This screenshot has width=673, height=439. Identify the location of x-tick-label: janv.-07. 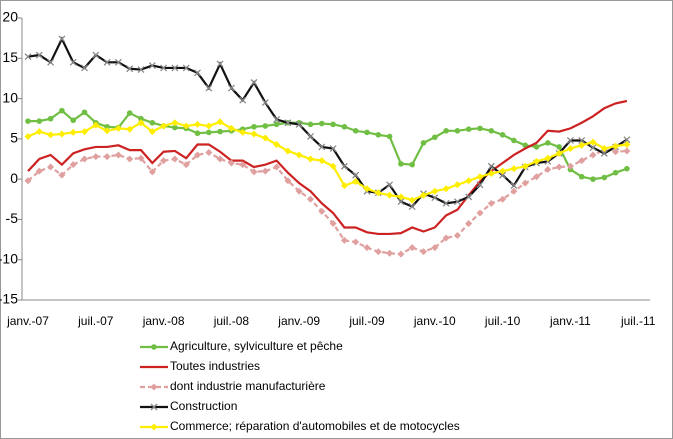
(27, 321).